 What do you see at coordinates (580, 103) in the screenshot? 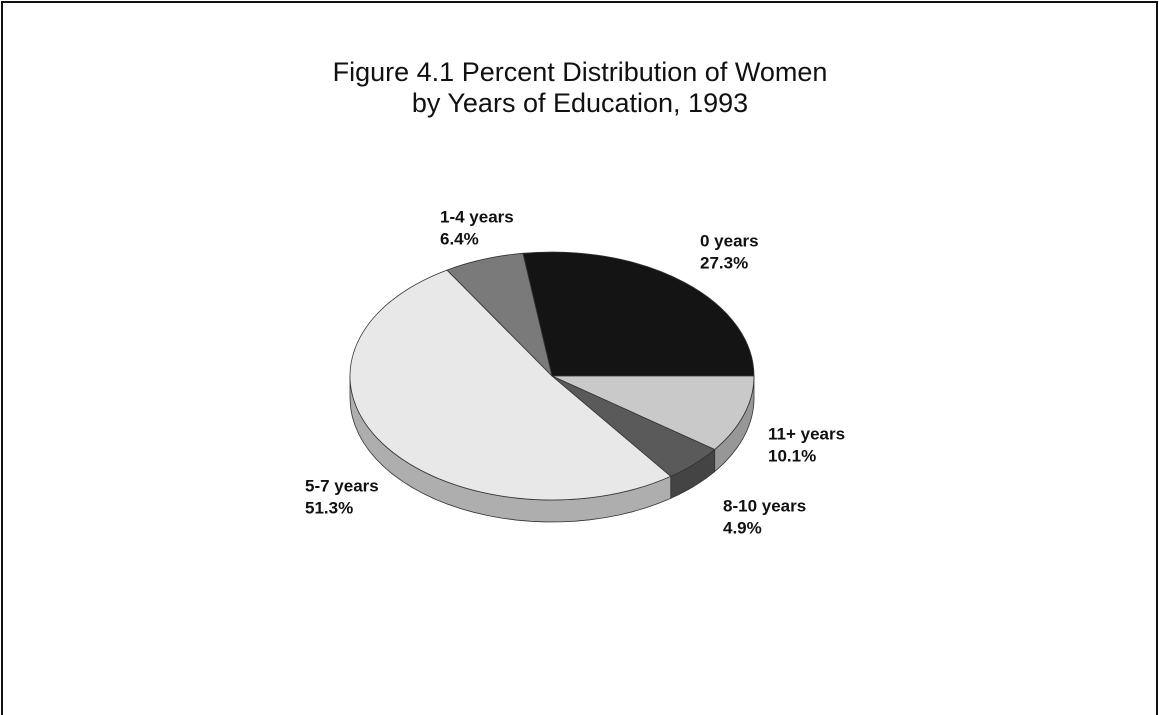
I see `chart-title: by Years of Education, 1993` at bounding box center [580, 103].